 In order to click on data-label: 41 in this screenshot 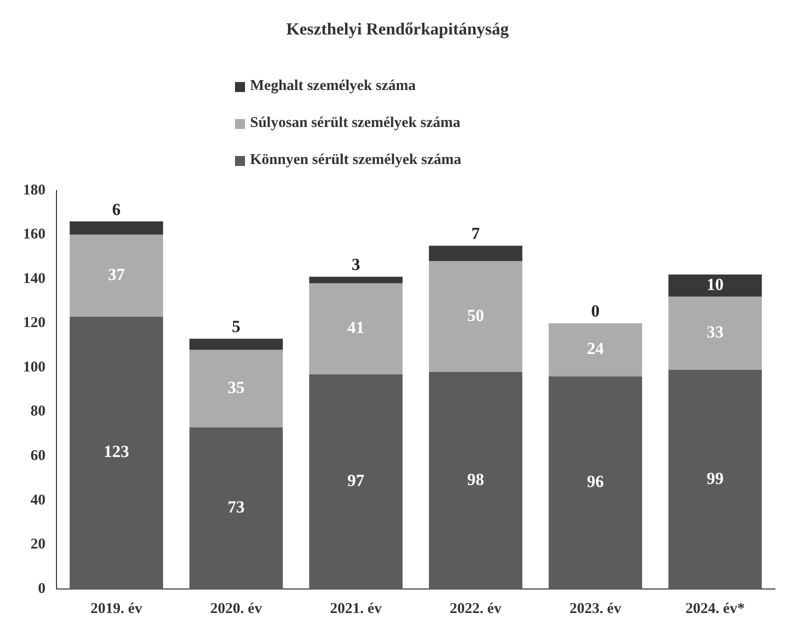, I will do `click(355, 328)`.